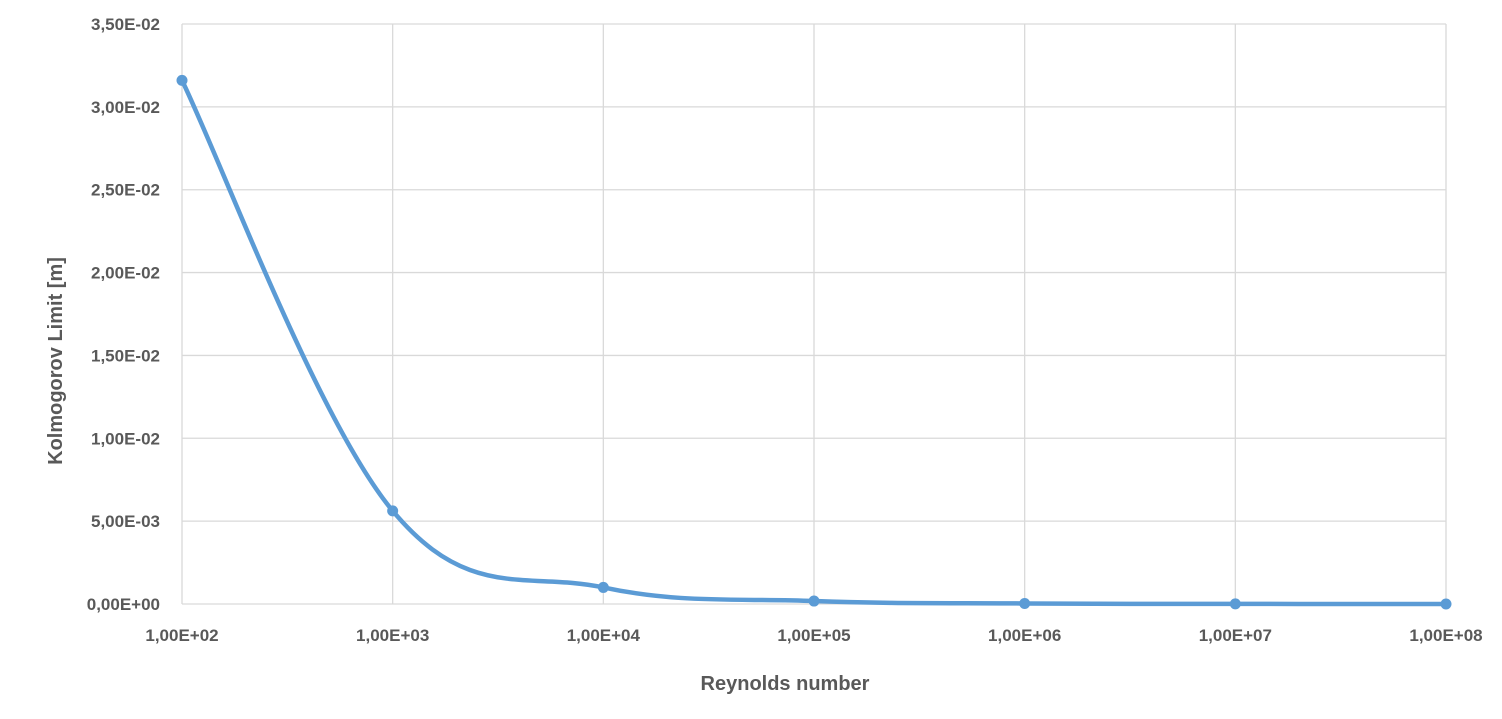 The height and width of the screenshot is (719, 1502). I want to click on y-tick-label: 2,50E-02, so click(125, 190).